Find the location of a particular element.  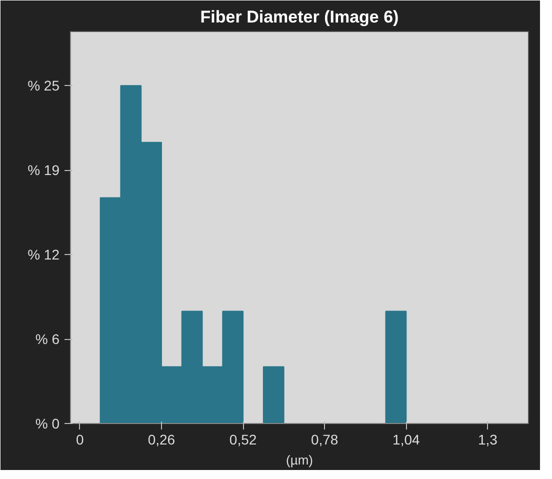

y-tick-label: % 0 is located at coordinates (47, 424).